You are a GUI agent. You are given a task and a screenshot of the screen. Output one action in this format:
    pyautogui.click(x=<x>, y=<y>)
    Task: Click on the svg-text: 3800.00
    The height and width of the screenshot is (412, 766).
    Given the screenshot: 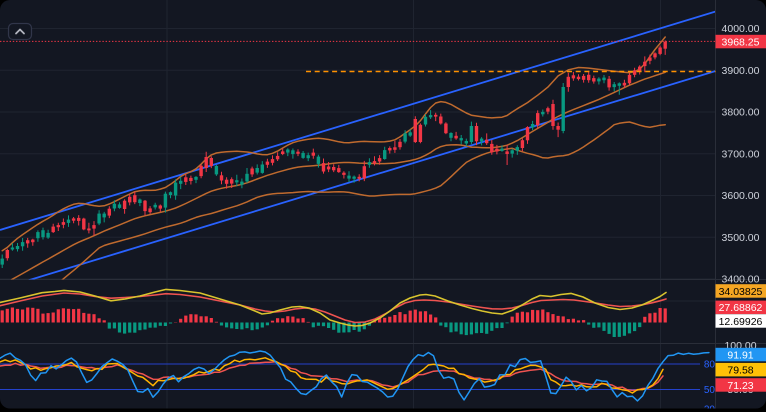 What is the action you would take?
    pyautogui.click(x=741, y=113)
    